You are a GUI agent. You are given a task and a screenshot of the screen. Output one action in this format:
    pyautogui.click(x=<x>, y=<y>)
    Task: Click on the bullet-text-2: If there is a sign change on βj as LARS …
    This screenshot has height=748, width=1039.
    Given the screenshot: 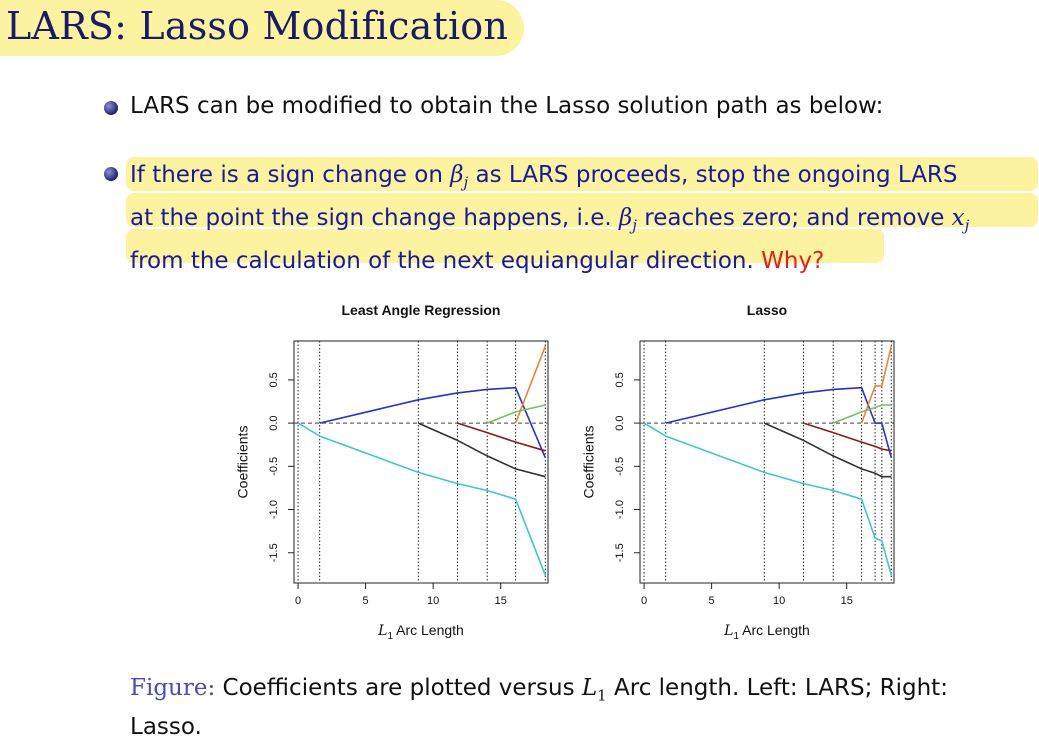 What is the action you would take?
    pyautogui.click(x=549, y=219)
    